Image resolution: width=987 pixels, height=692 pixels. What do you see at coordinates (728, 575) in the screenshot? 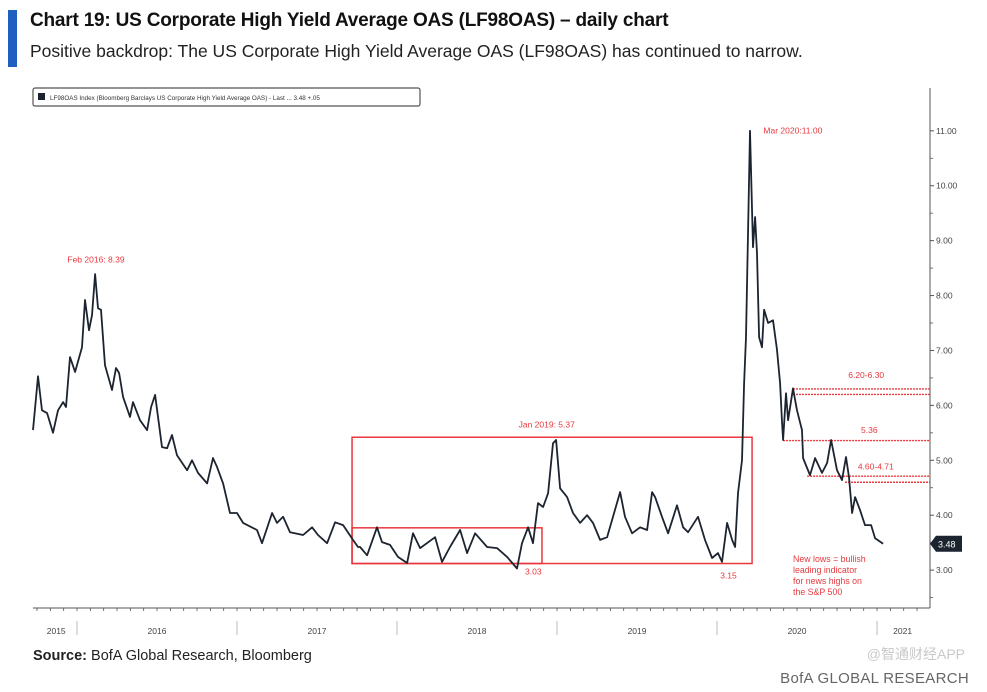
I see `annotation-label: 3.15` at bounding box center [728, 575].